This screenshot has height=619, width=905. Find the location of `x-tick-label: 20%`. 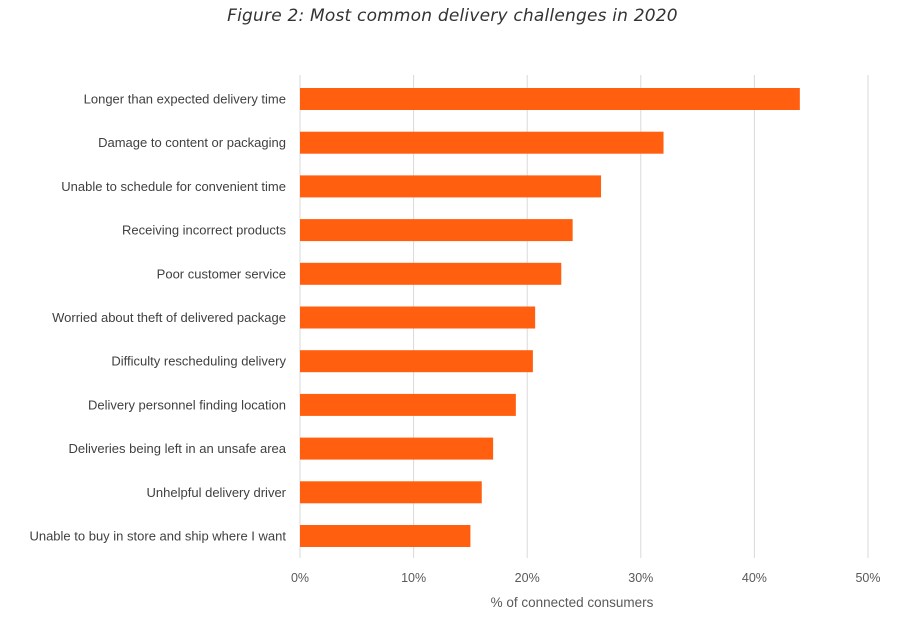

x-tick-label: 20% is located at coordinates (527, 578).